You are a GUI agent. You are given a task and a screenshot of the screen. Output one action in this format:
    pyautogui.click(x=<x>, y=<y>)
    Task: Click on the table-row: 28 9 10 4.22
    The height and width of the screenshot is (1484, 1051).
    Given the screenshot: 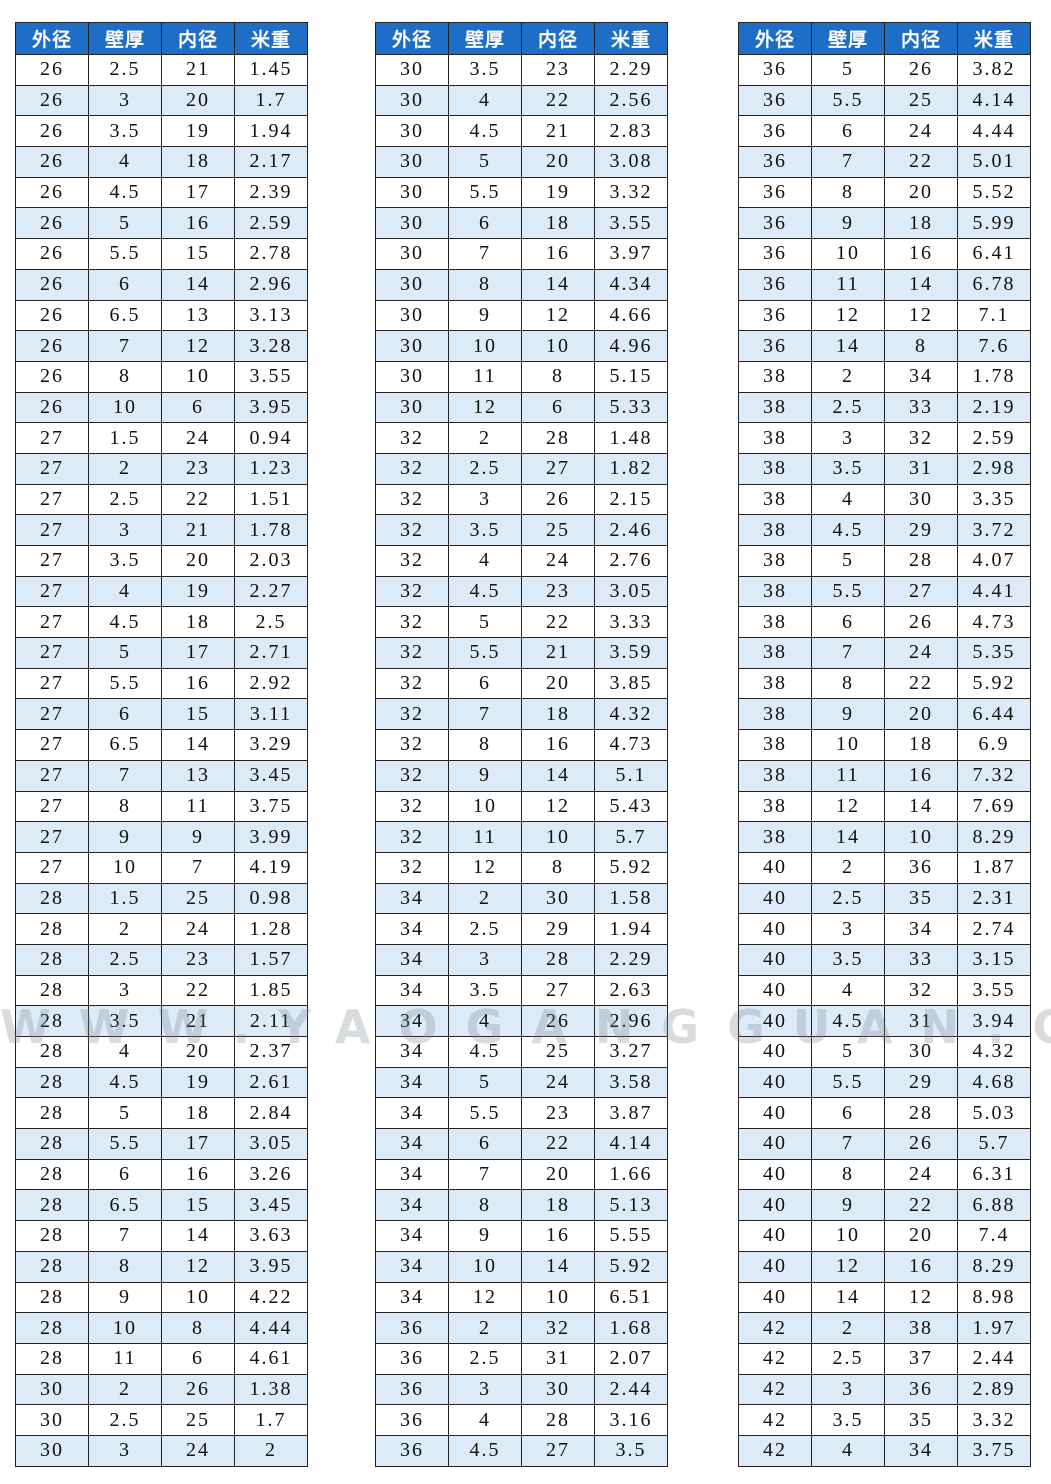 What is the action you would take?
    pyautogui.click(x=161, y=1297)
    